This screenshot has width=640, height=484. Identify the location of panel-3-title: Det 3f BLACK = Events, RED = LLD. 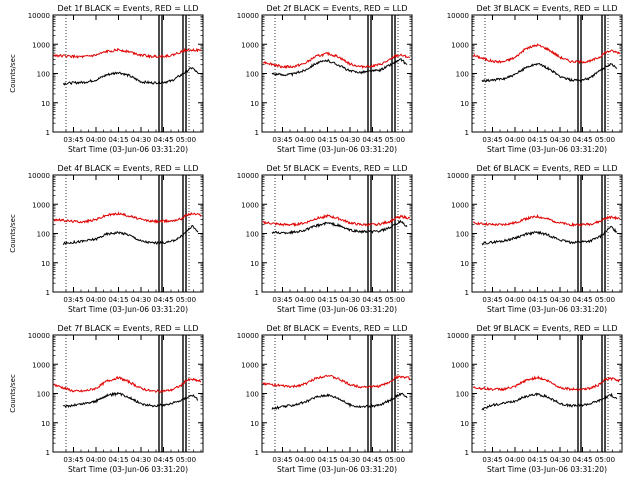
(546, 8).